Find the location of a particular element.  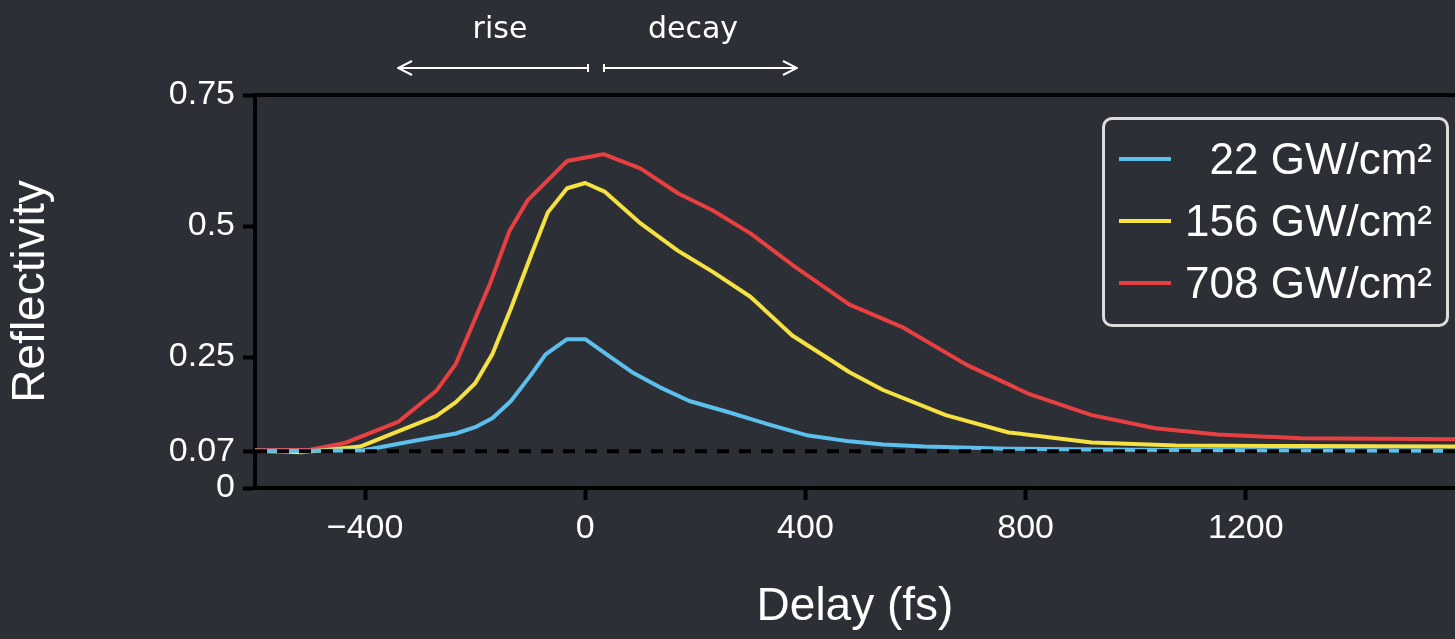

x-tick-label: 0 is located at coordinates (585, 525).